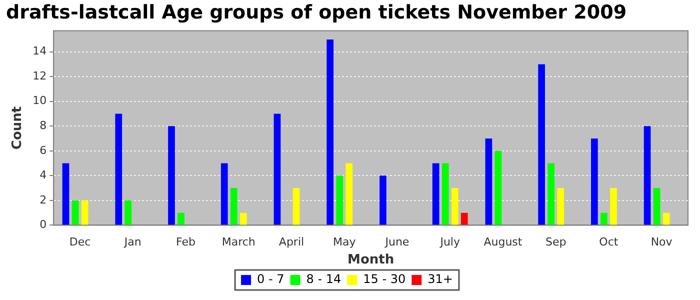 Image resolution: width=700 pixels, height=300 pixels. I want to click on y-tick-label: 14, so click(39, 51).